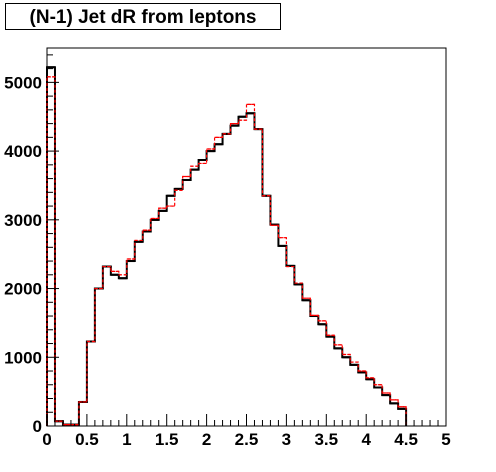 This screenshot has height=472, width=496. Describe the element at coordinates (23, 220) in the screenshot. I see `y-tick-label: 3000` at that location.